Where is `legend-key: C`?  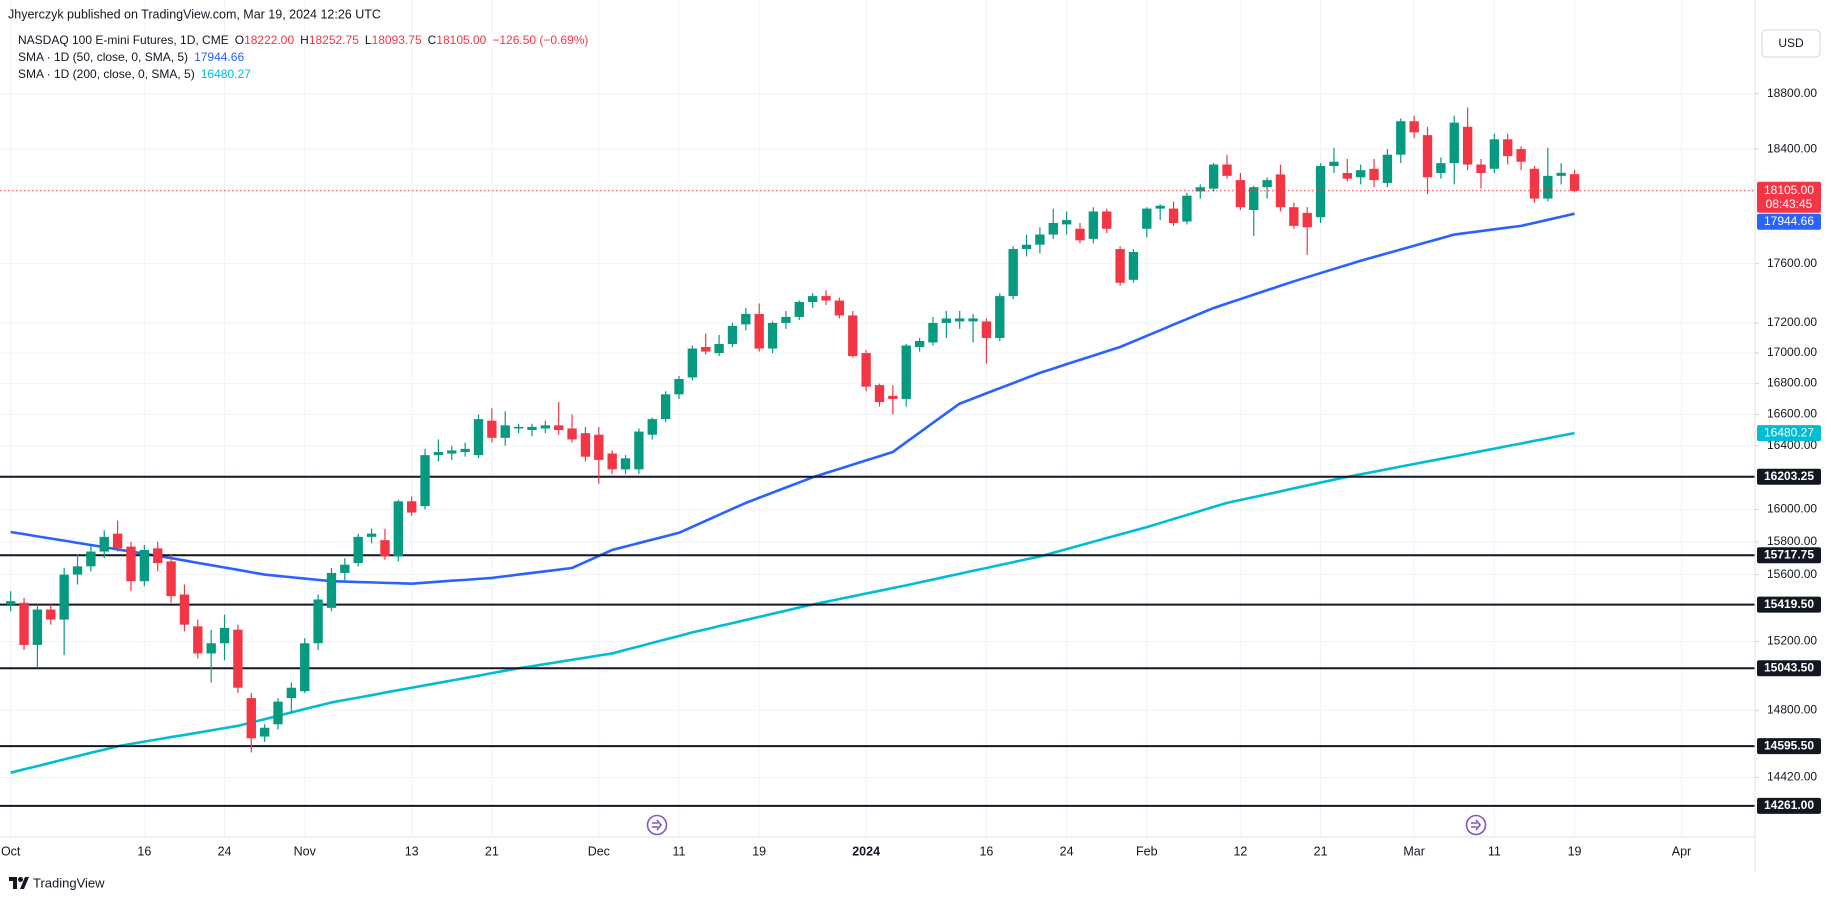 legend-key: C is located at coordinates (432, 40).